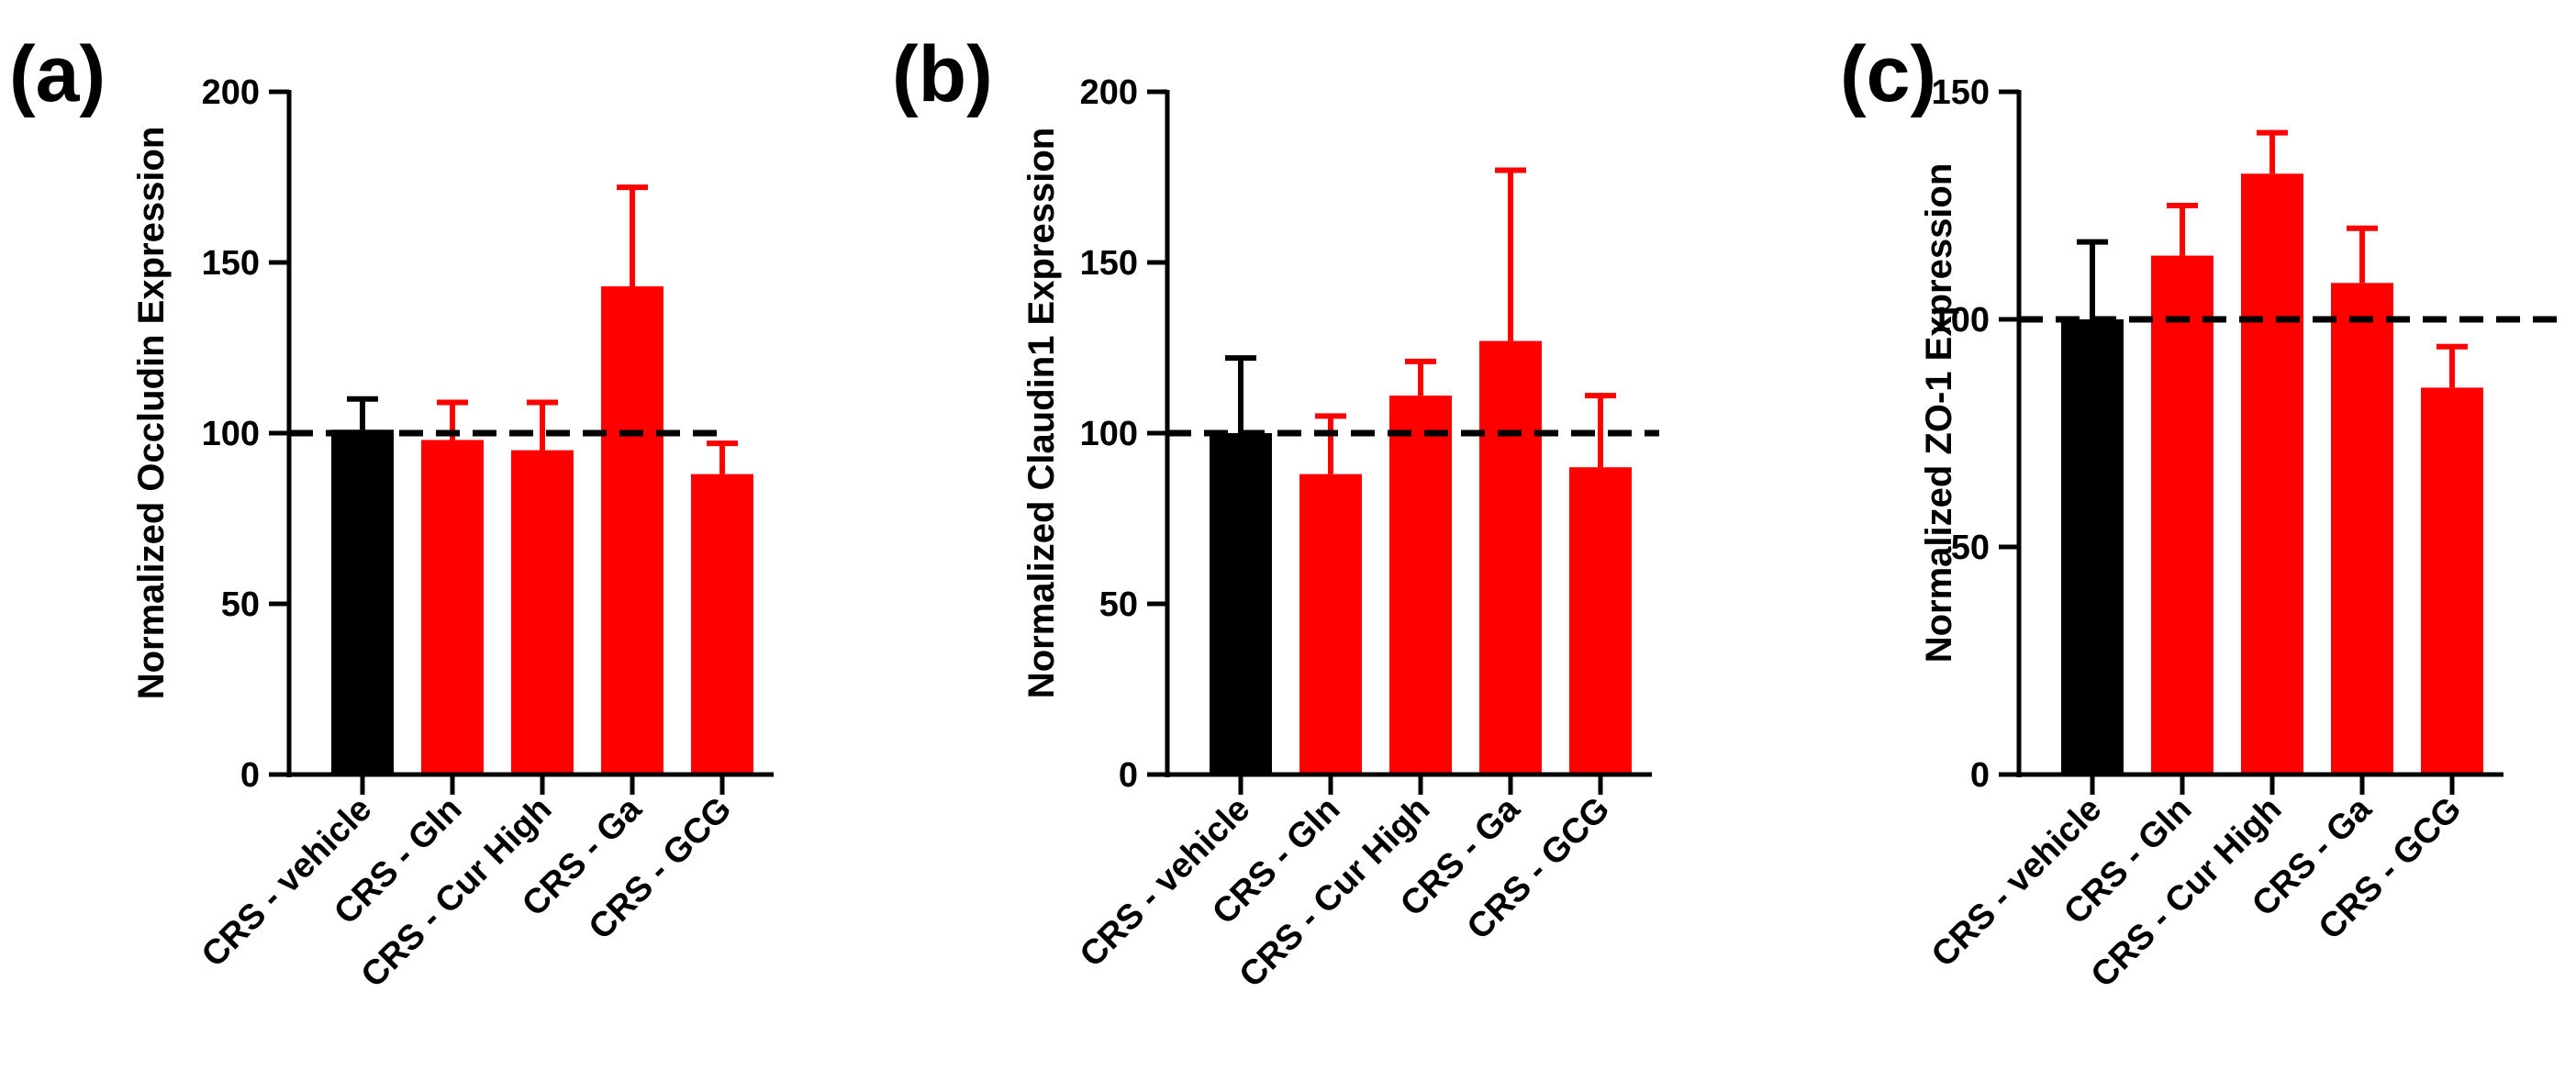  What do you see at coordinates (1109, 92) in the screenshot?
I see `panel-b-y-tick-label: 200` at bounding box center [1109, 92].